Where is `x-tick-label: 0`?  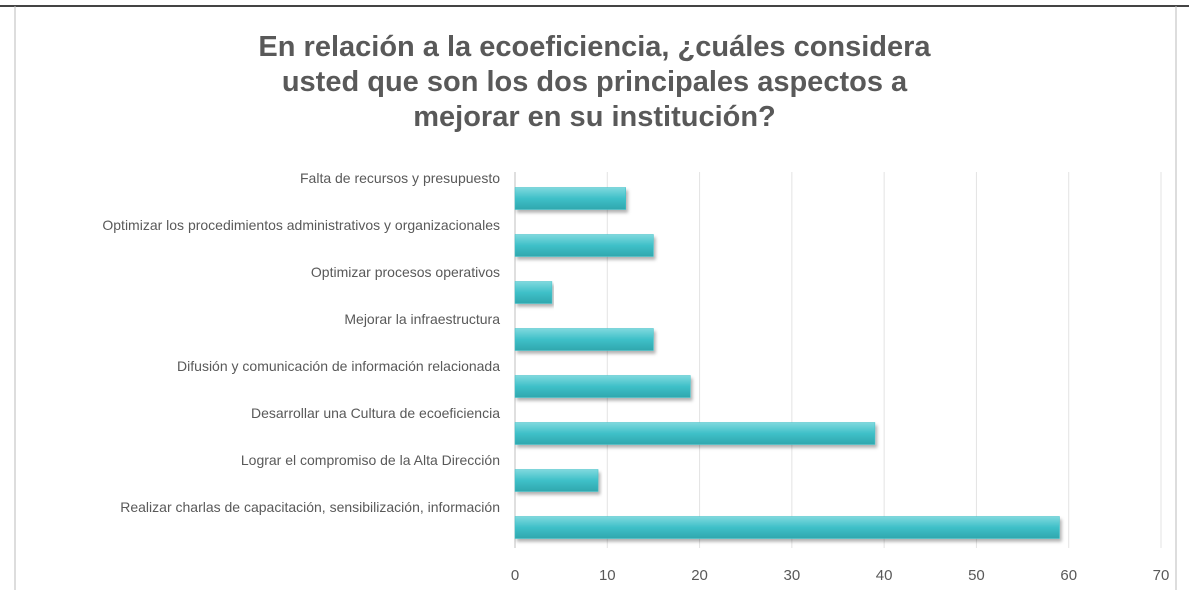
x-tick-label: 0 is located at coordinates (515, 575).